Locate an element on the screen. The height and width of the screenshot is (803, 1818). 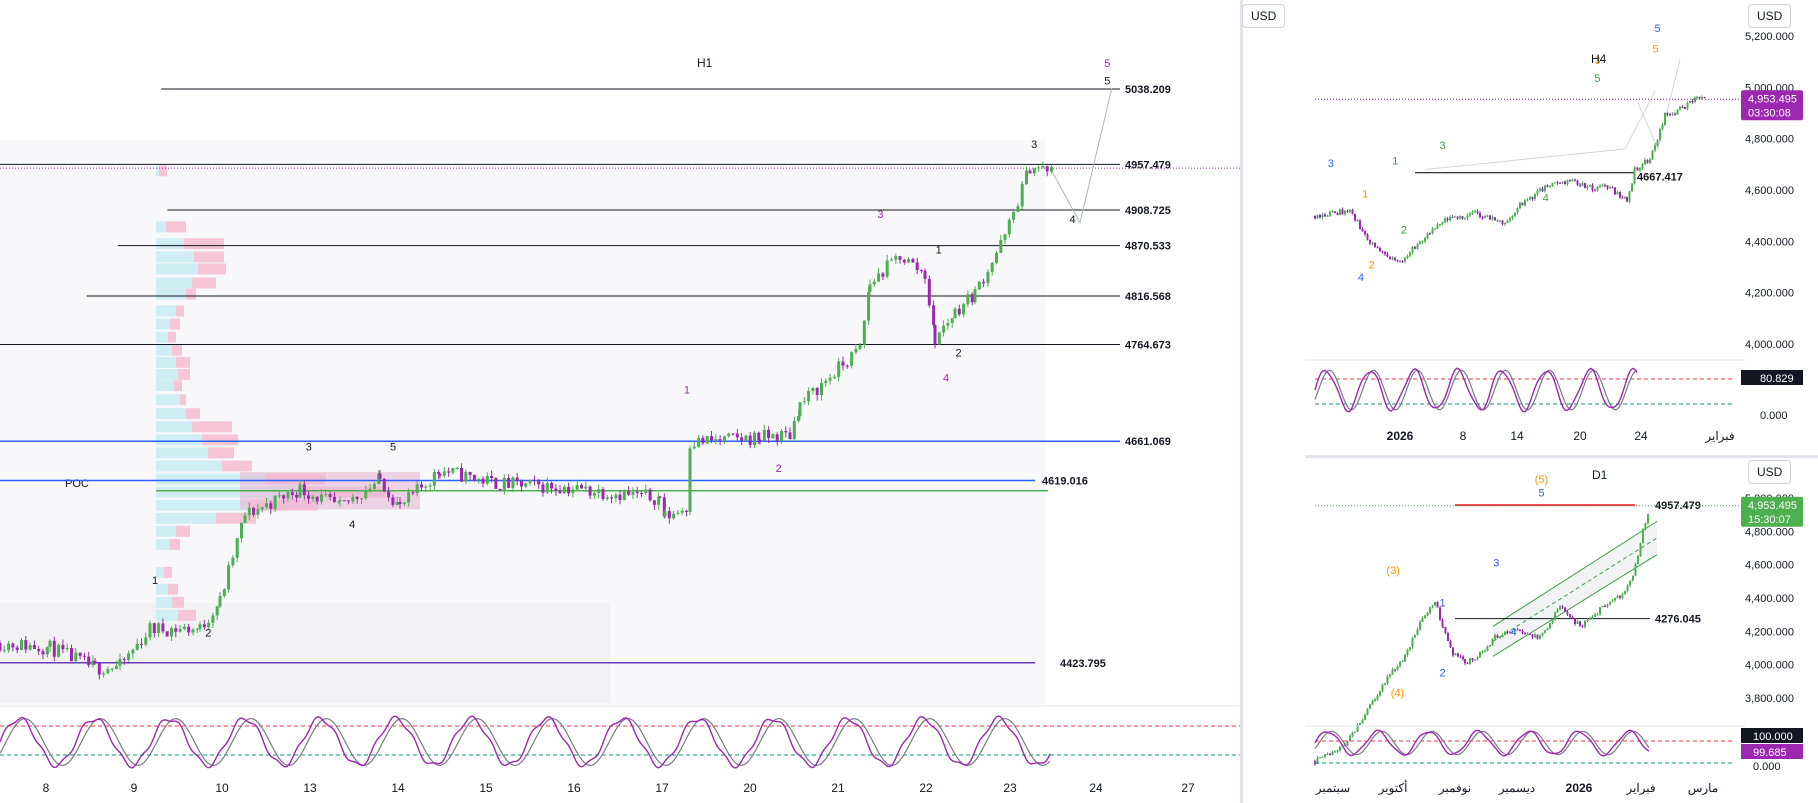
h4-currency-selector: USD is located at coordinates (1770, 16).